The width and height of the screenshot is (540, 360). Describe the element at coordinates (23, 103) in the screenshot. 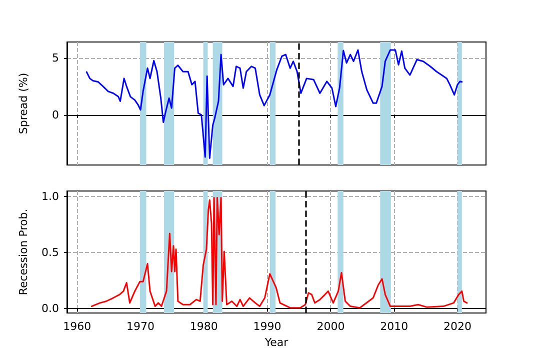

I see `y-axis-title: Spread (%)` at that location.